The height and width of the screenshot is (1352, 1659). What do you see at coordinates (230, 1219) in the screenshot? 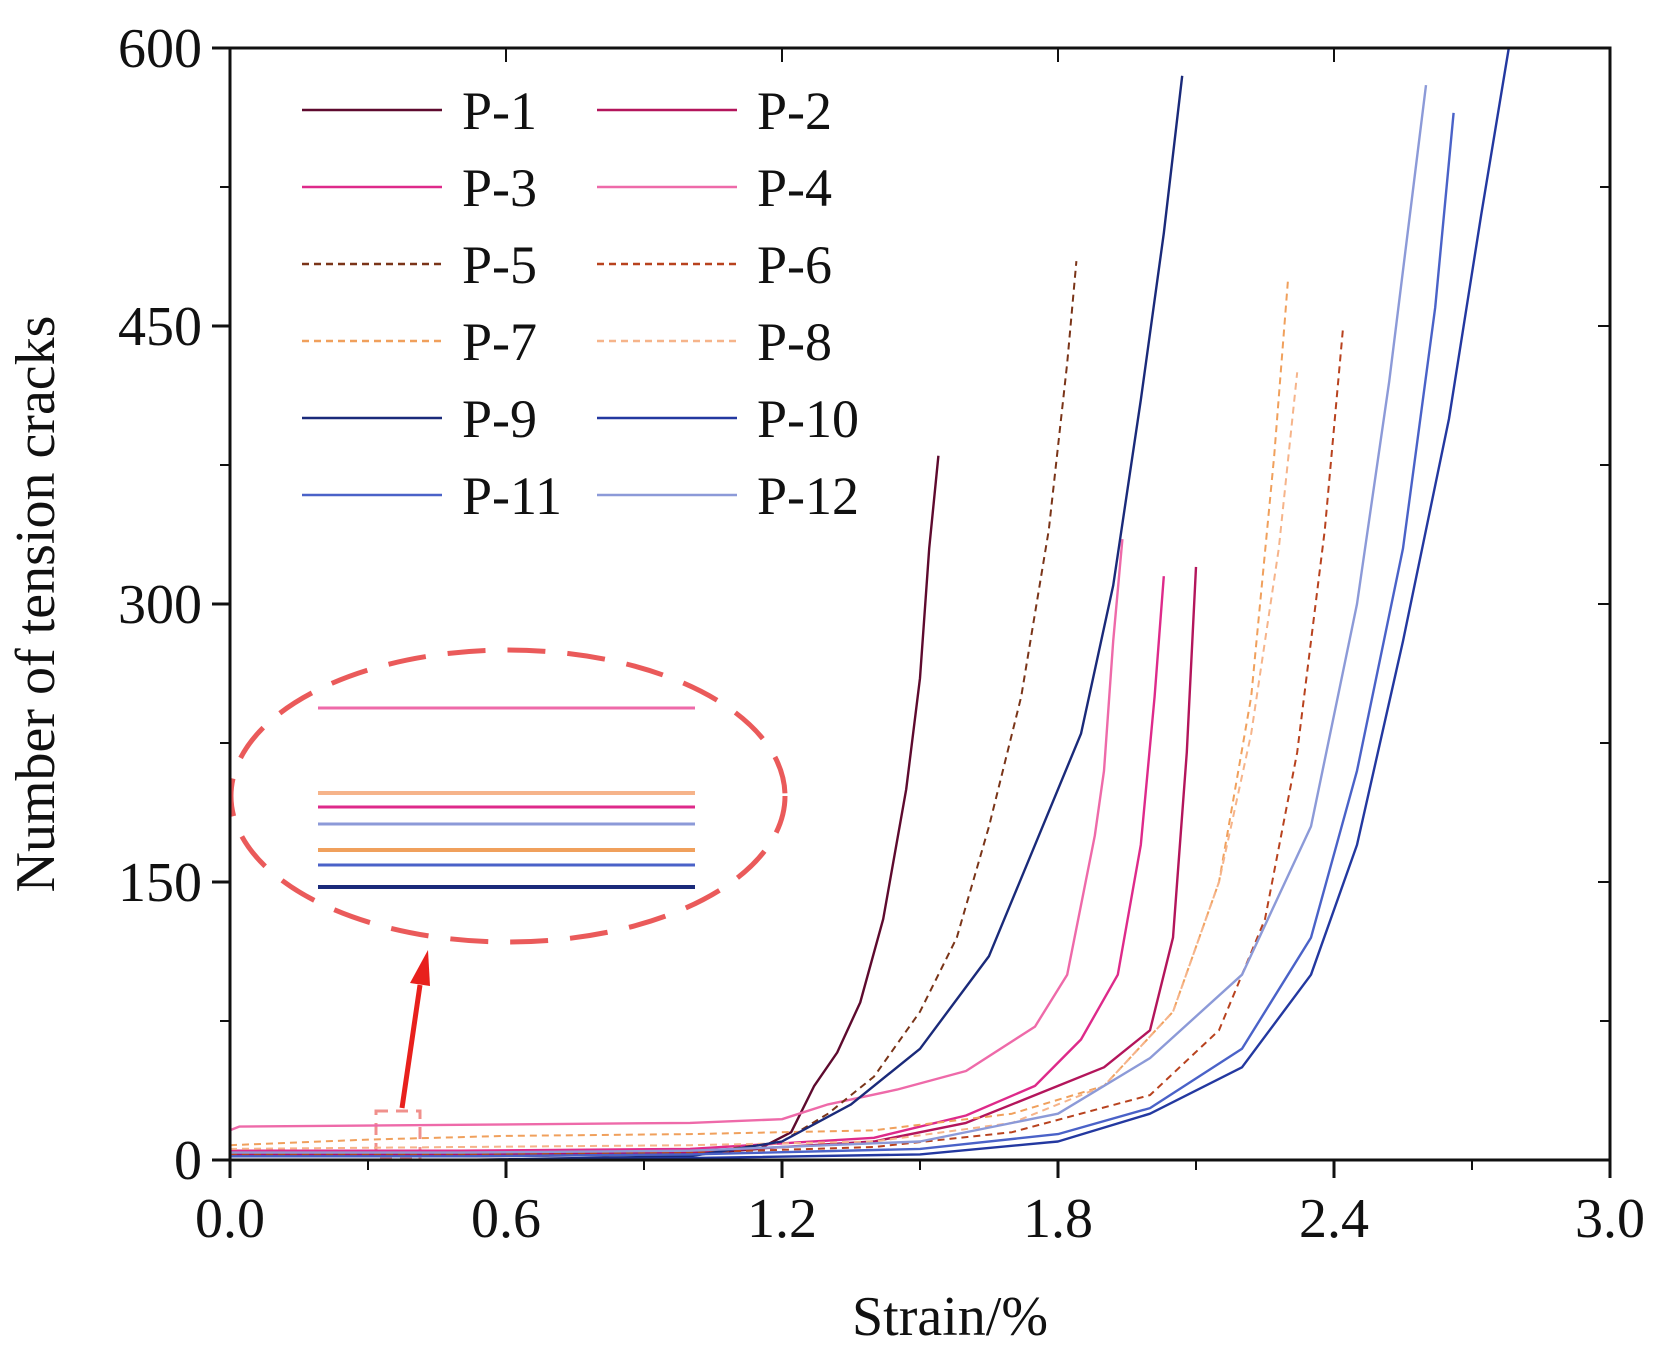
I see `x-tick-label: 0.0` at bounding box center [230, 1219].